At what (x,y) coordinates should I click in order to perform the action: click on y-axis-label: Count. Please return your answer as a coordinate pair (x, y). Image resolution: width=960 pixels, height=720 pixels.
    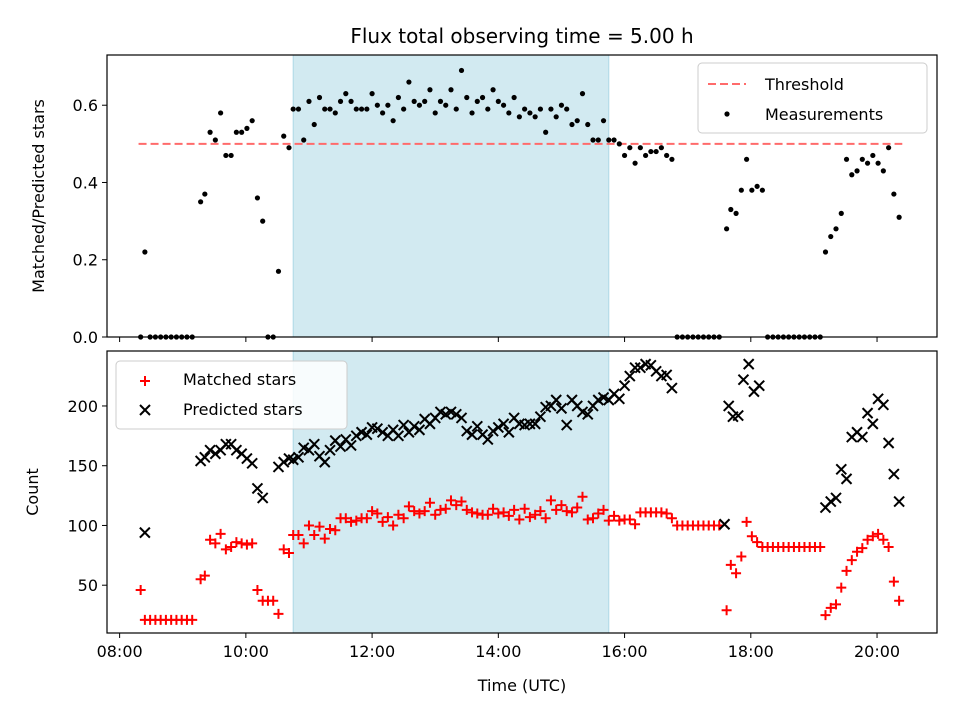
    Looking at the image, I should click on (32, 492).